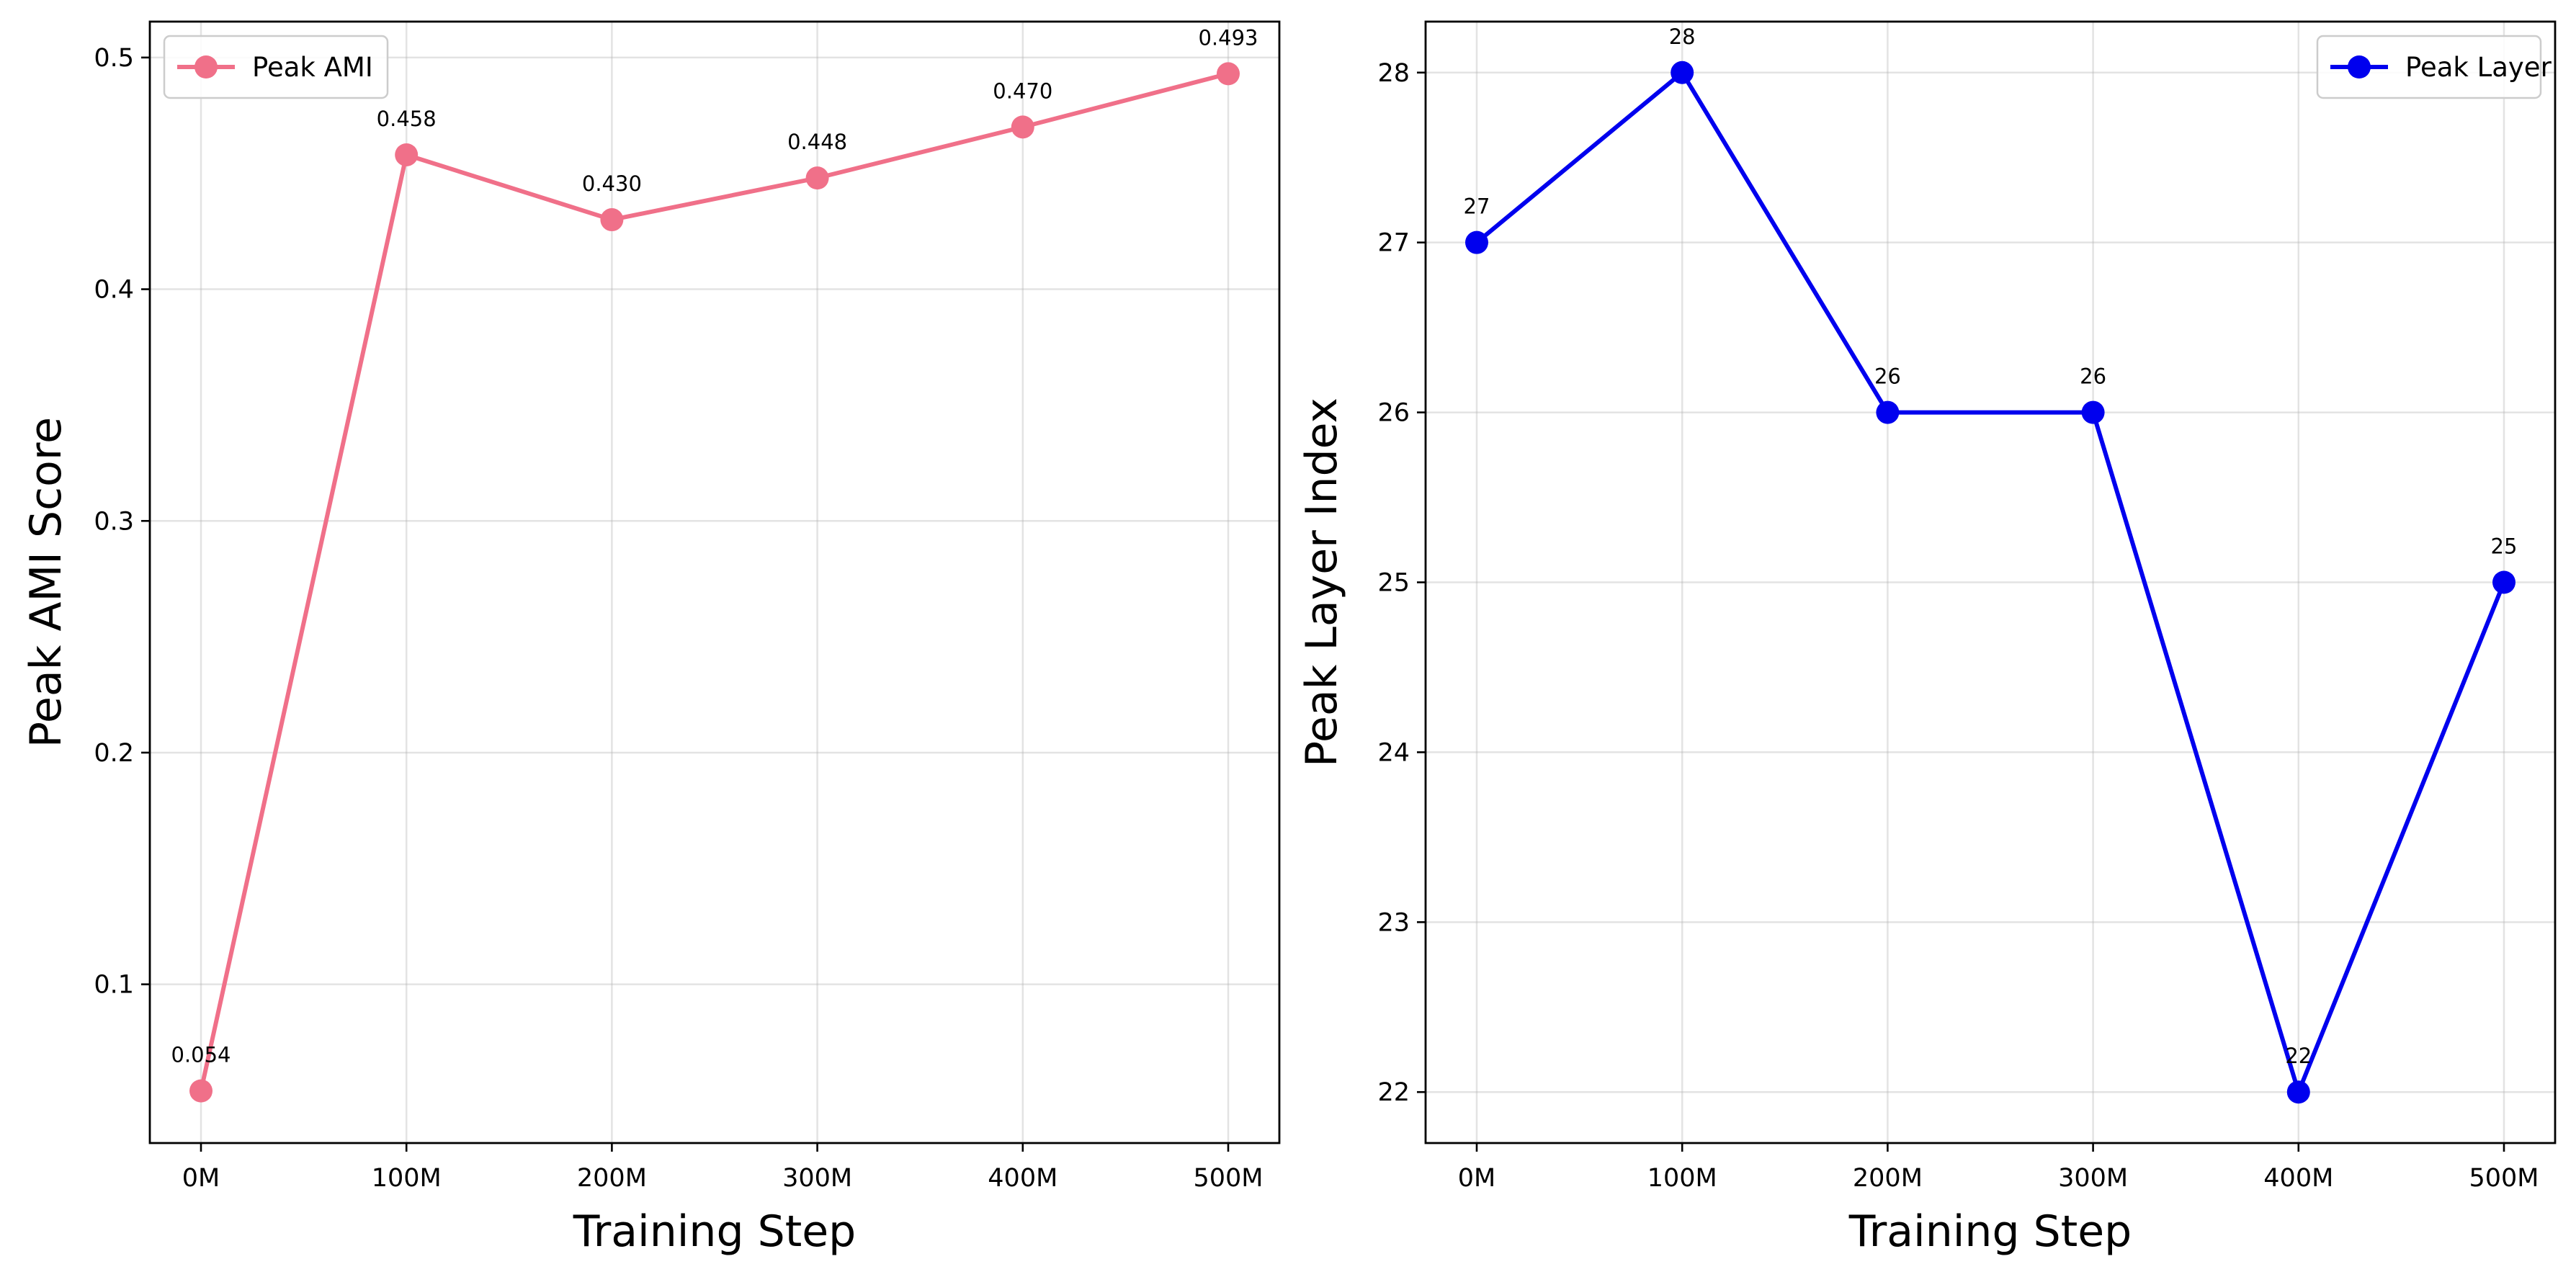 The width and height of the screenshot is (2576, 1277). I want to click on y-axis-title: Peak AMI Score, so click(46, 582).